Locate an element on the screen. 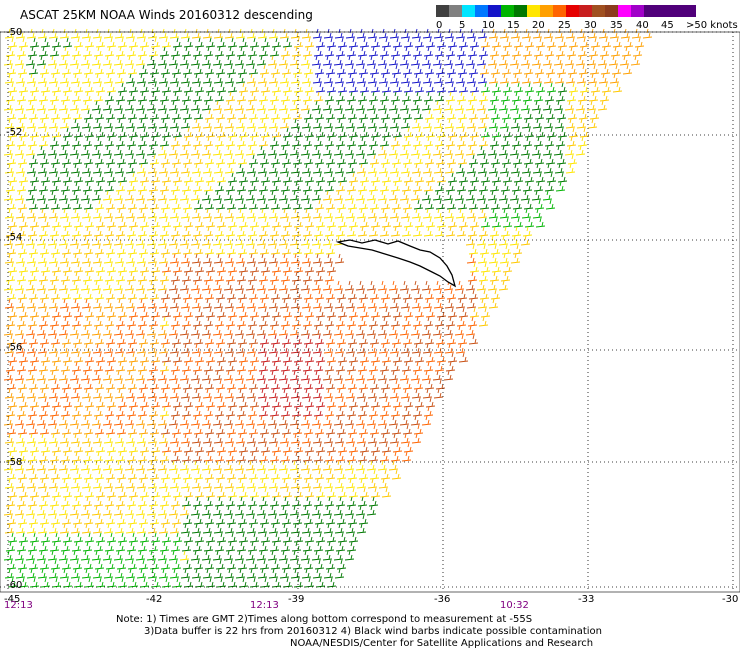 The width and height of the screenshot is (740, 650). legend-label: 45 is located at coordinates (667, 25).